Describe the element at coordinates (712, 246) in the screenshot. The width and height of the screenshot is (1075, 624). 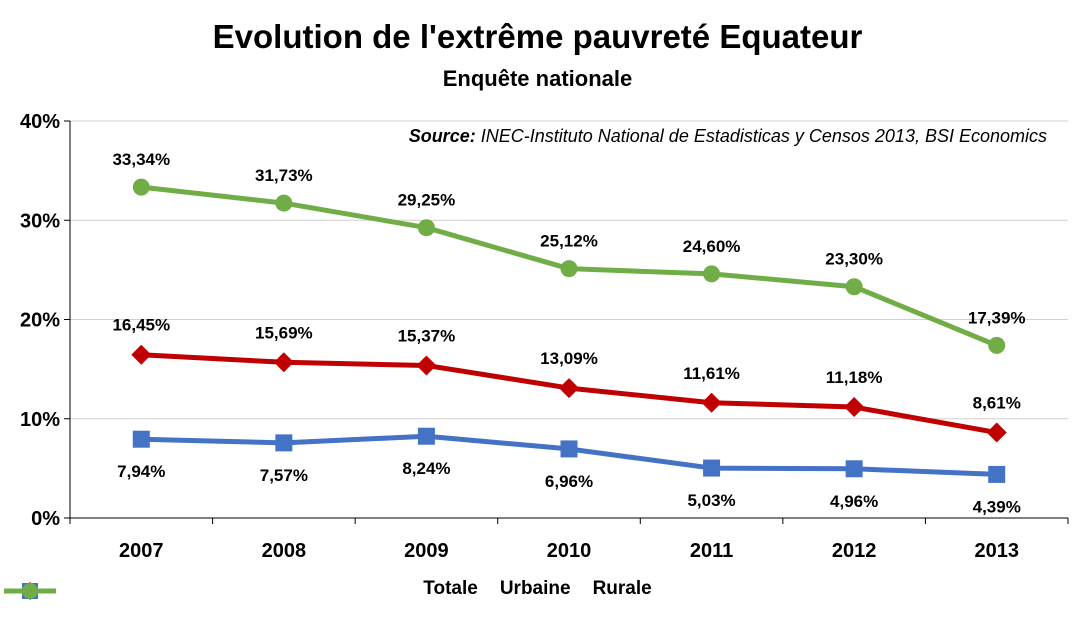
I see `data-label-rurale: 24,60%` at that location.